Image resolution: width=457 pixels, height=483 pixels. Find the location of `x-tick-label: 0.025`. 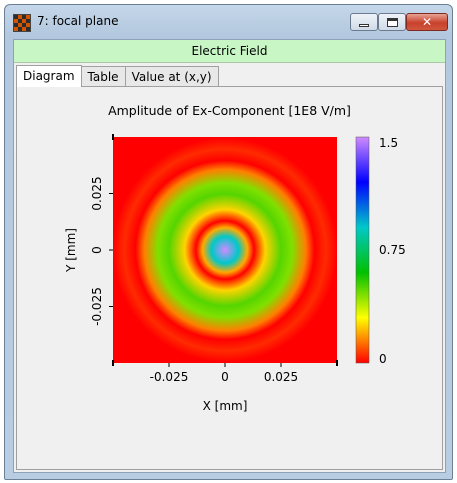

x-tick-label: 0.025 is located at coordinates (281, 377).